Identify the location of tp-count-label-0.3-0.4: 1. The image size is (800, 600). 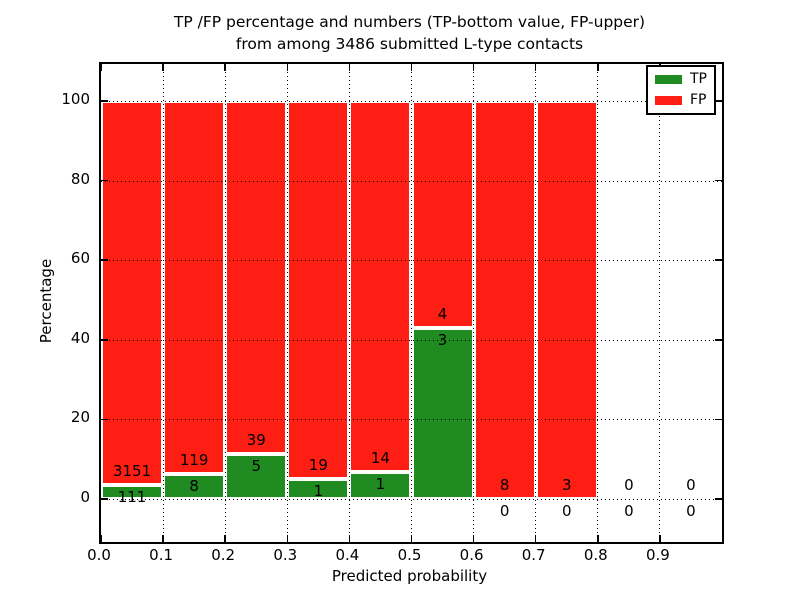
(318, 491).